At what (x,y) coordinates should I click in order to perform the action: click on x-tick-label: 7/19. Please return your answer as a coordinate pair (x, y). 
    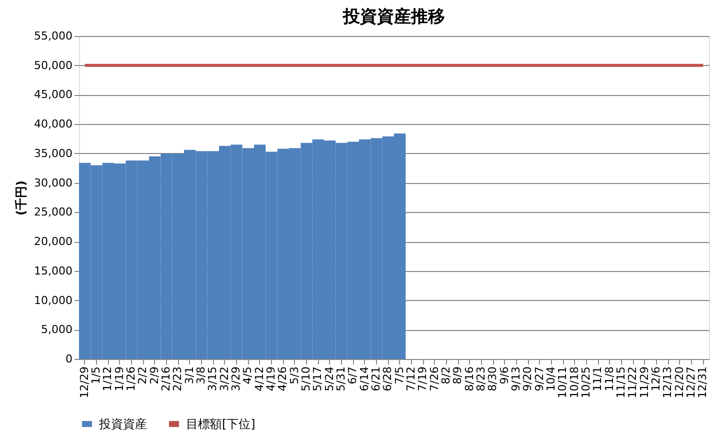
    Looking at the image, I should click on (423, 379).